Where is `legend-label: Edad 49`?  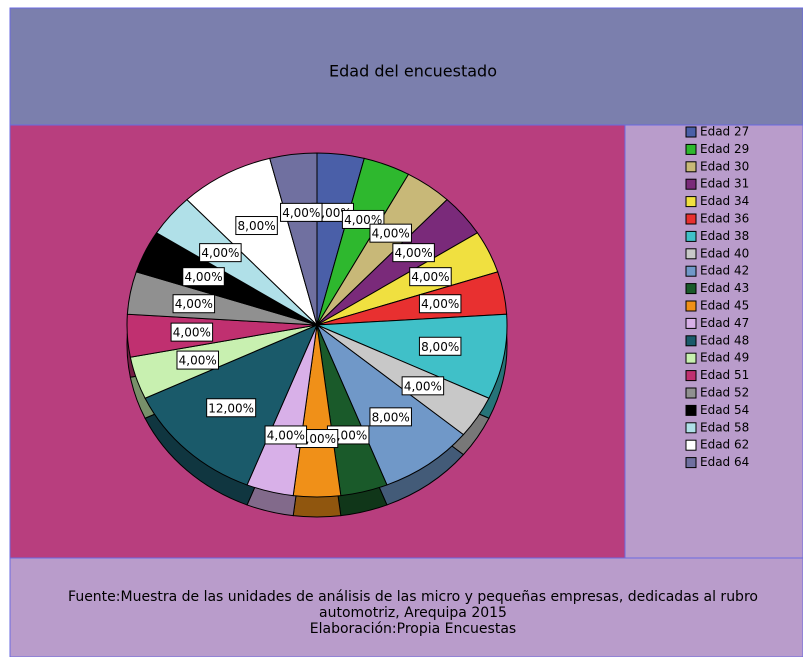
legend-label: Edad 49 is located at coordinates (724, 358).